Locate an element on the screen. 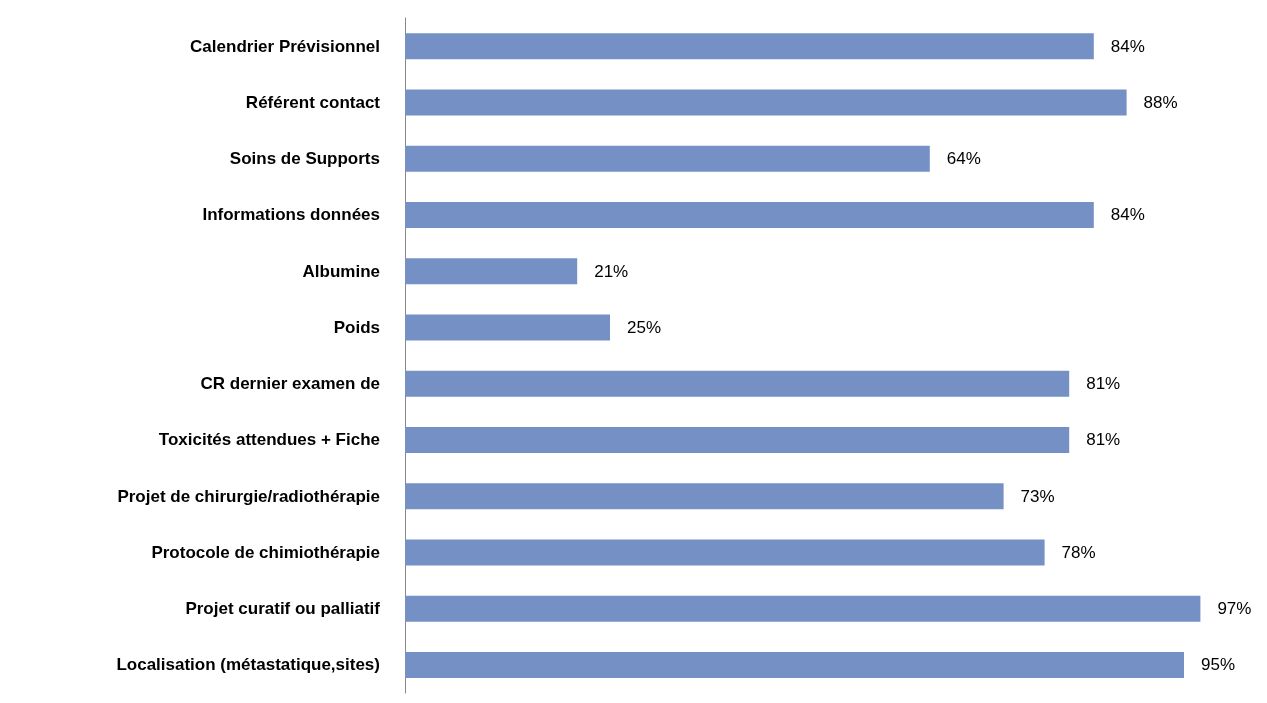  y-tick-label: CR dernier examen de is located at coordinates (290, 384).